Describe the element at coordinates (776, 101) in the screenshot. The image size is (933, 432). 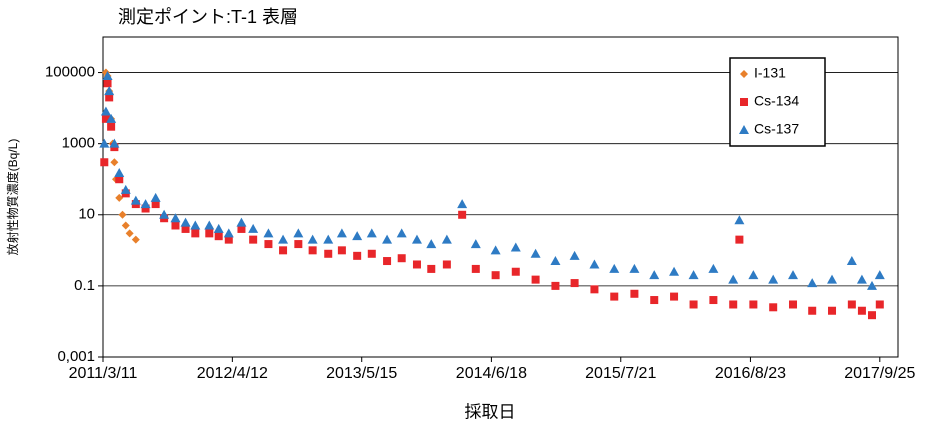
I see `legend-label: Cs-134` at that location.